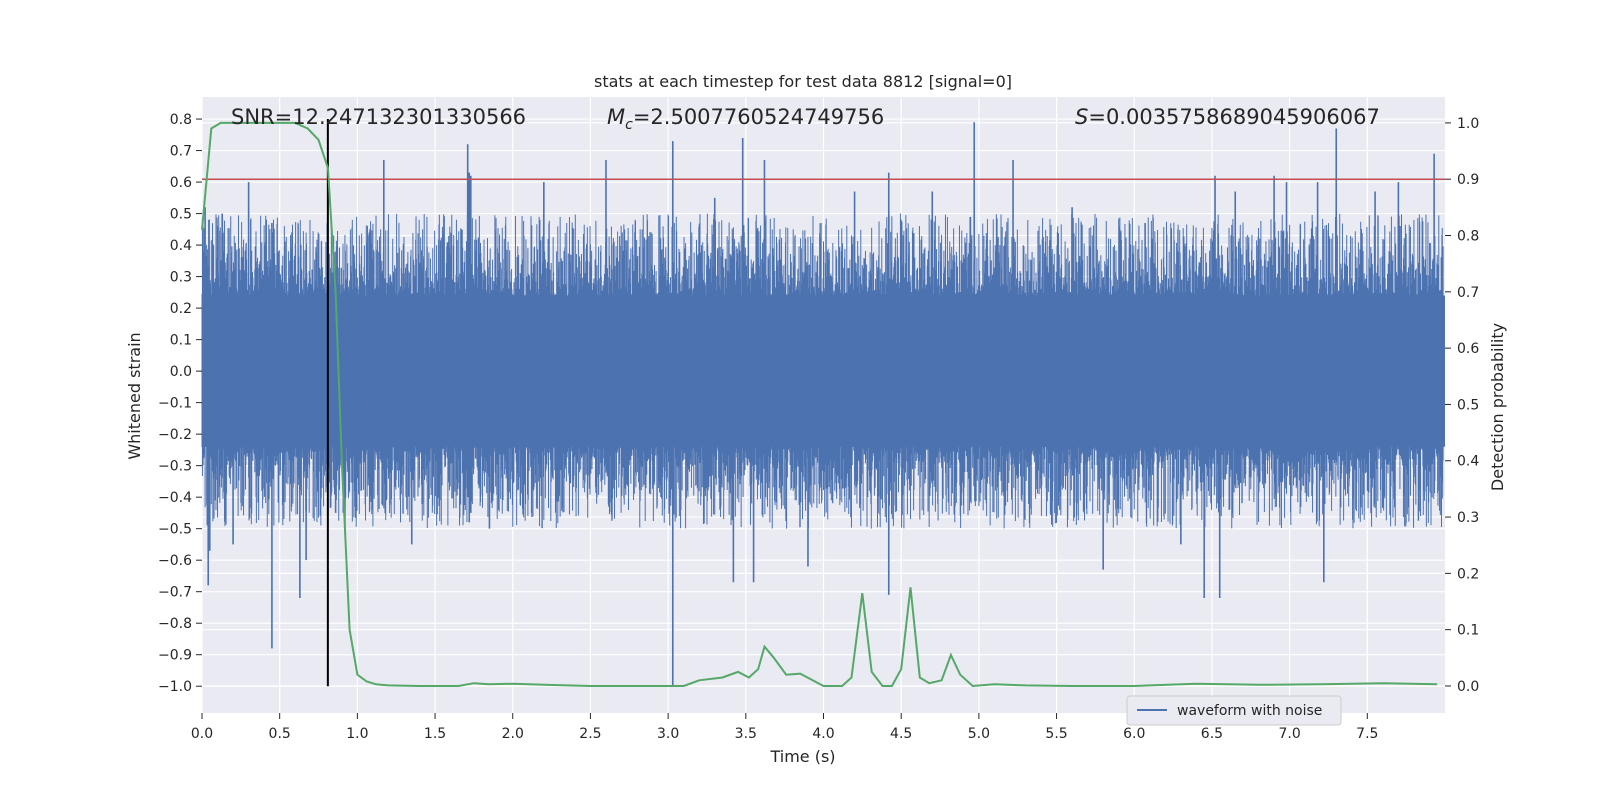 This screenshot has height=800, width=1600. Describe the element at coordinates (435, 734) in the screenshot. I see `x-tick-label: 1.5` at that location.